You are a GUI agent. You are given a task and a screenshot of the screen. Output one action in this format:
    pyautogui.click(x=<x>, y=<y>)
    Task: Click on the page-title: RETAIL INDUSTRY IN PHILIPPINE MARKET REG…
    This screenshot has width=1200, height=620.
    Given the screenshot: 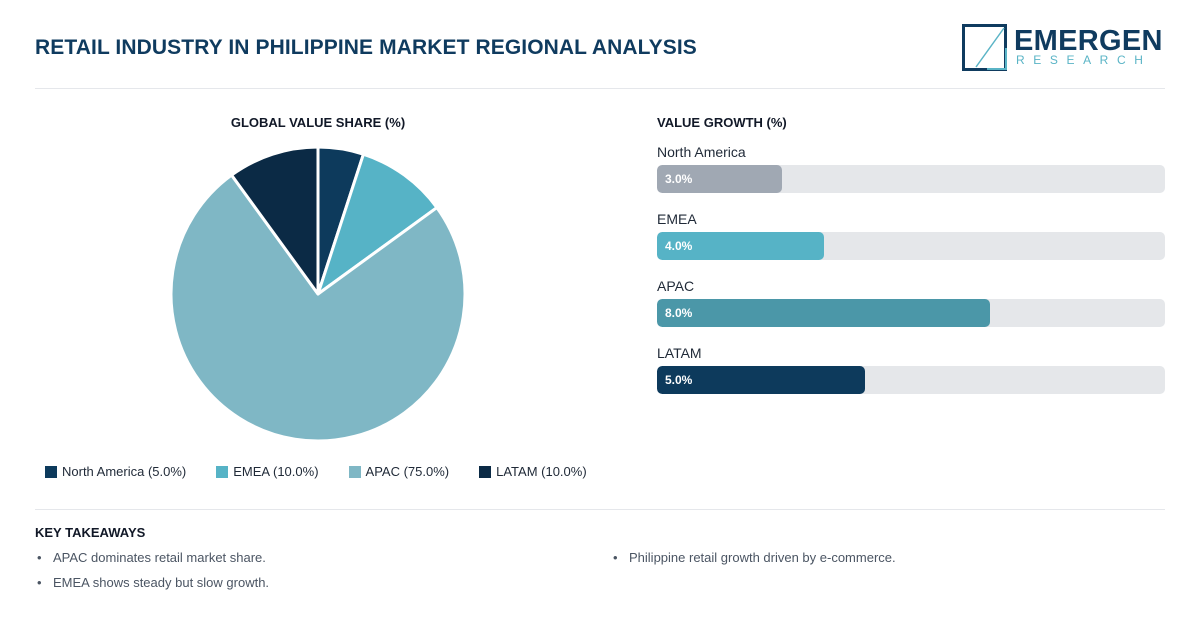 What is the action you would take?
    pyautogui.click(x=366, y=47)
    